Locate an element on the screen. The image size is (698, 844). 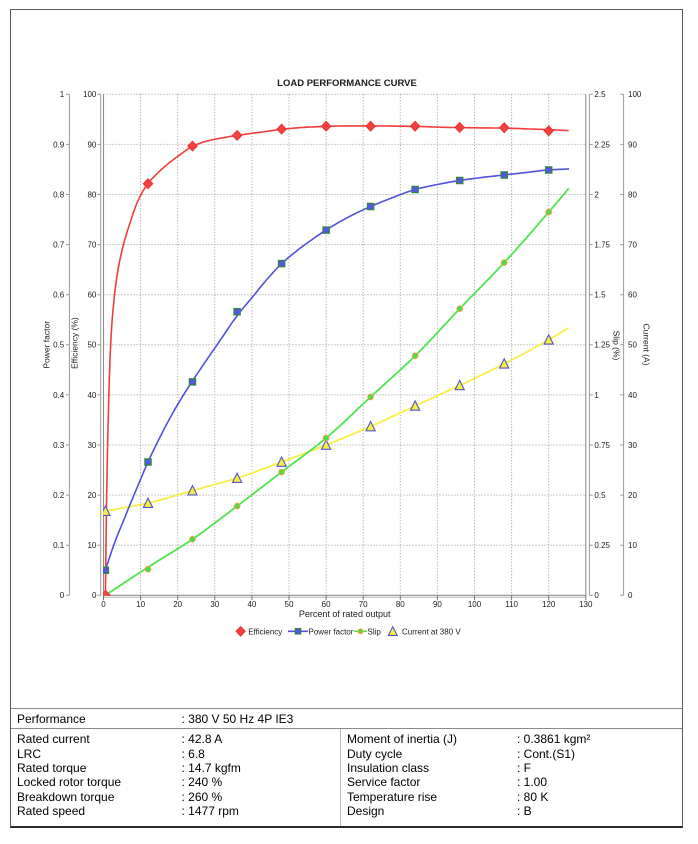
svg-text: Current (A) is located at coordinates (647, 344).